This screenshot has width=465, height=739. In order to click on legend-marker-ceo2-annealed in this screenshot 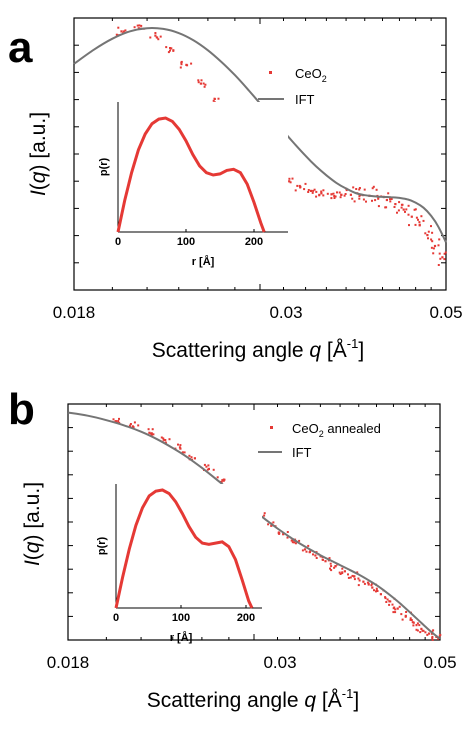, I will do `click(271, 427)`.